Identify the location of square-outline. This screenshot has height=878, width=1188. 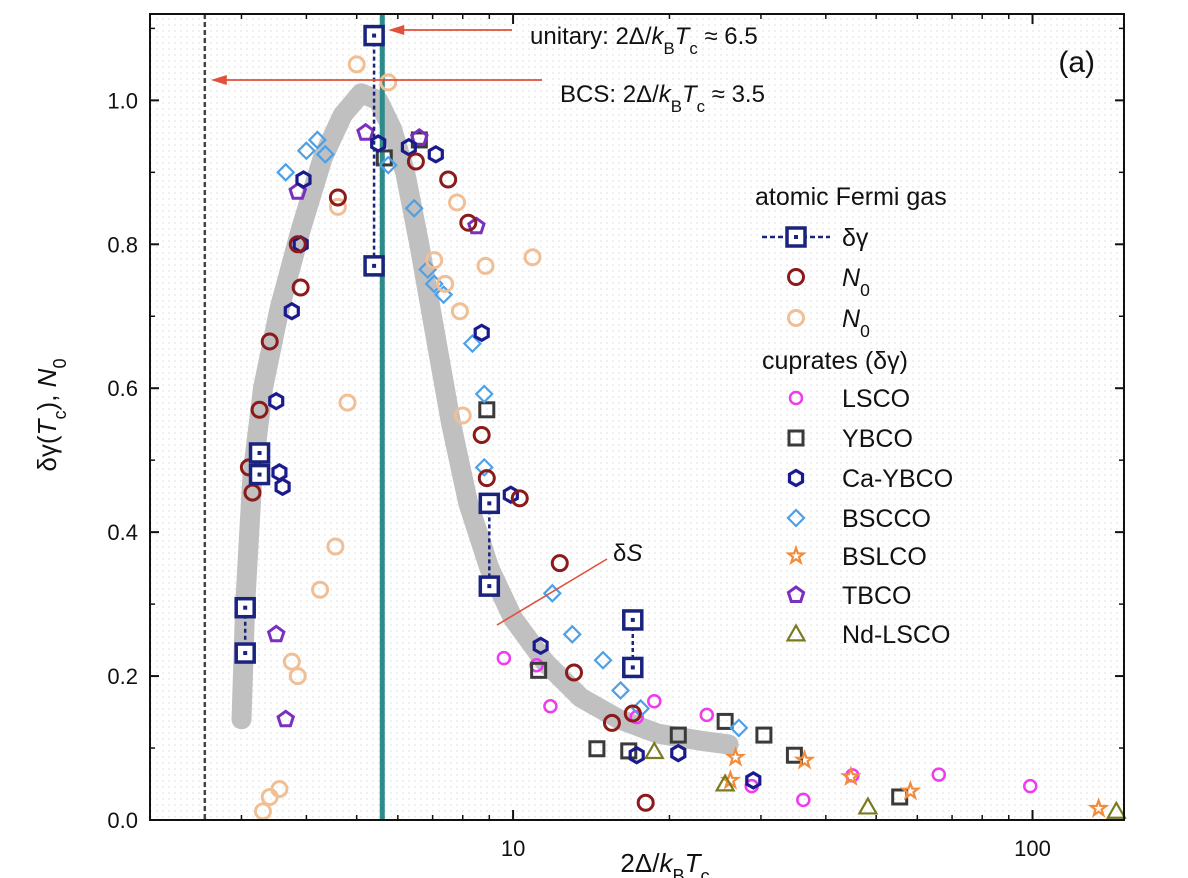
(725, 721).